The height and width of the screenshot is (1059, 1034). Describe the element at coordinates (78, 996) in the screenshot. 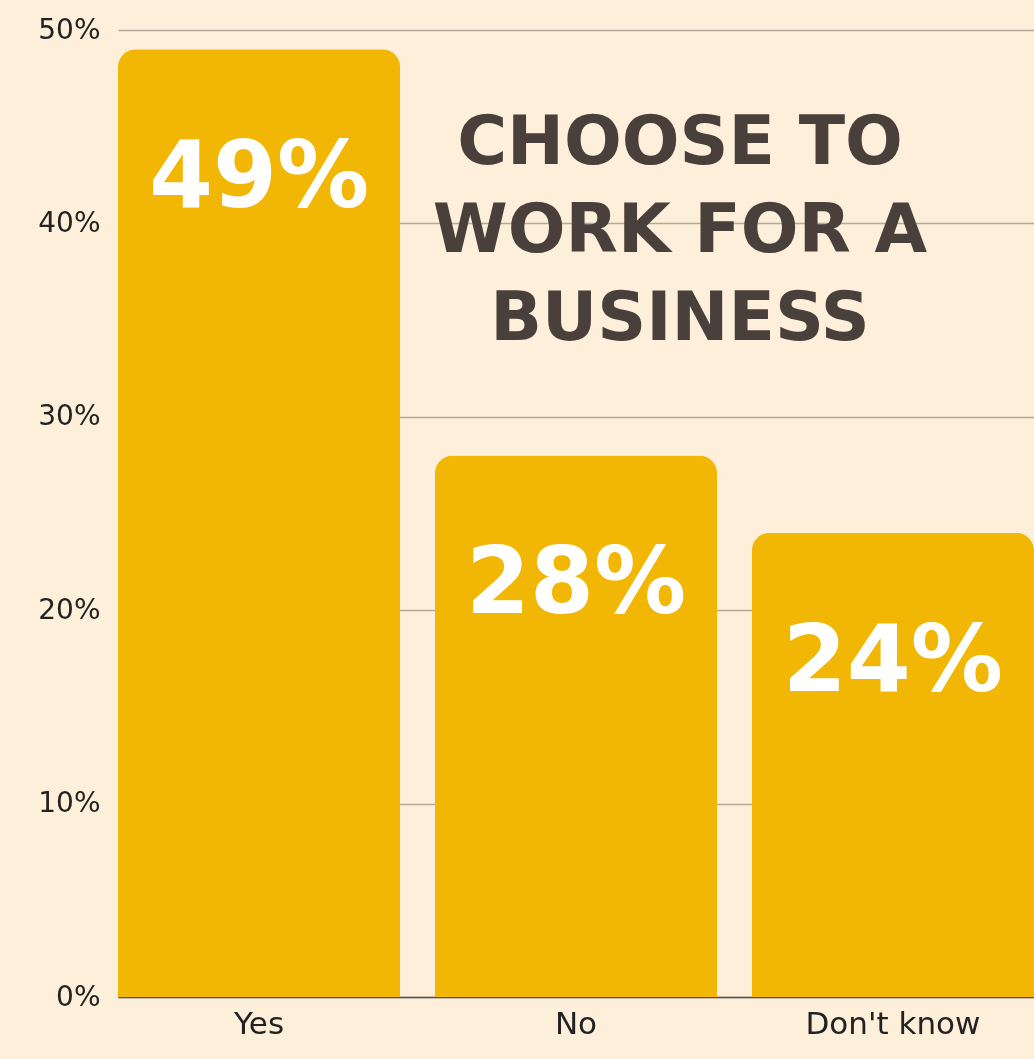

I see `y-tick-label: 0%` at that location.